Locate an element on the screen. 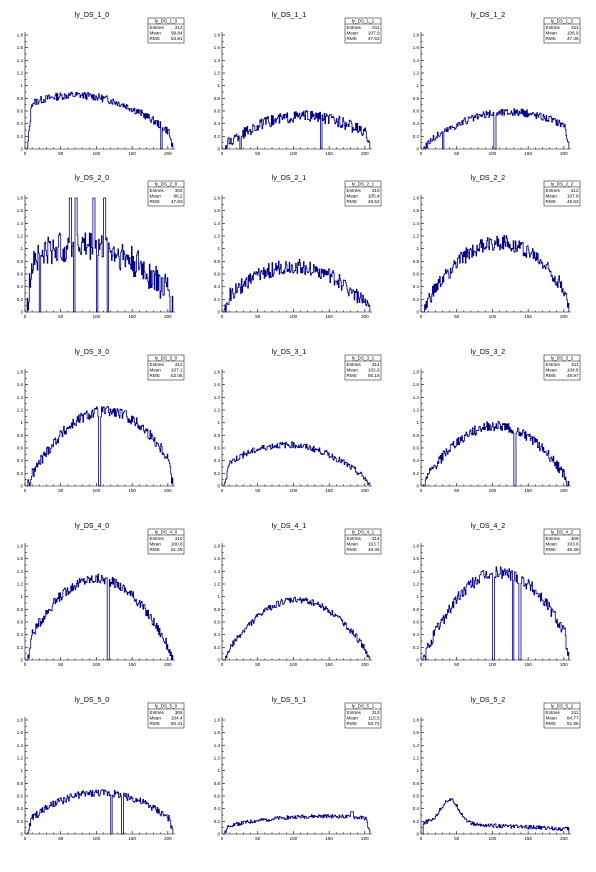  stats-name: ly_DS_1_1 is located at coordinates (363, 21).